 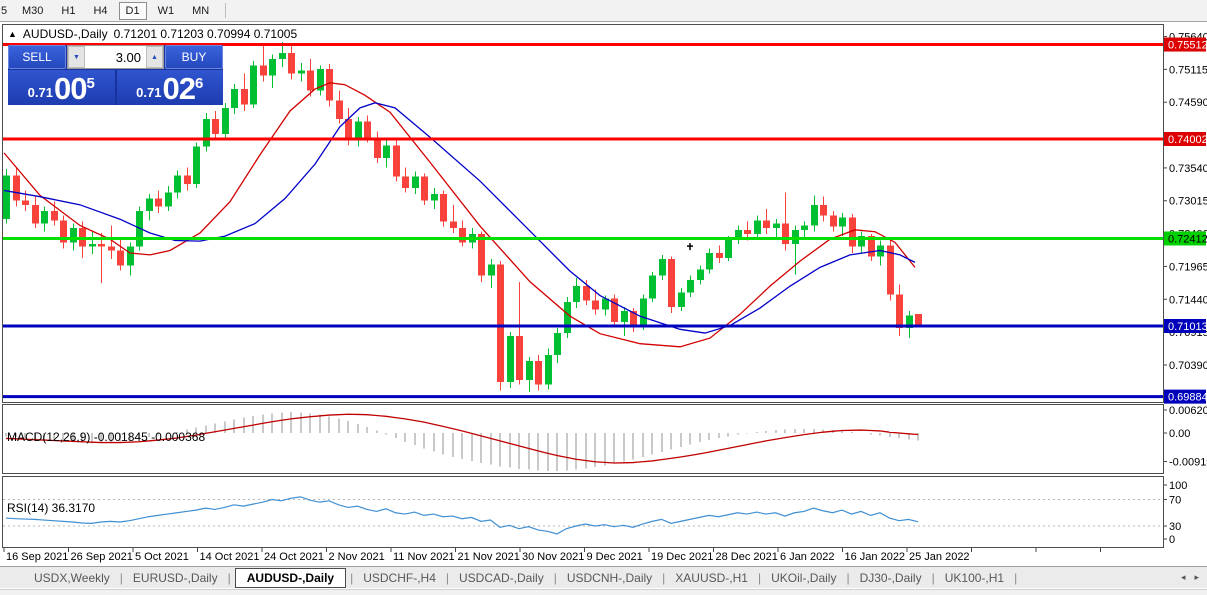 I want to click on lot-size-value: 3.00, so click(x=115, y=57).